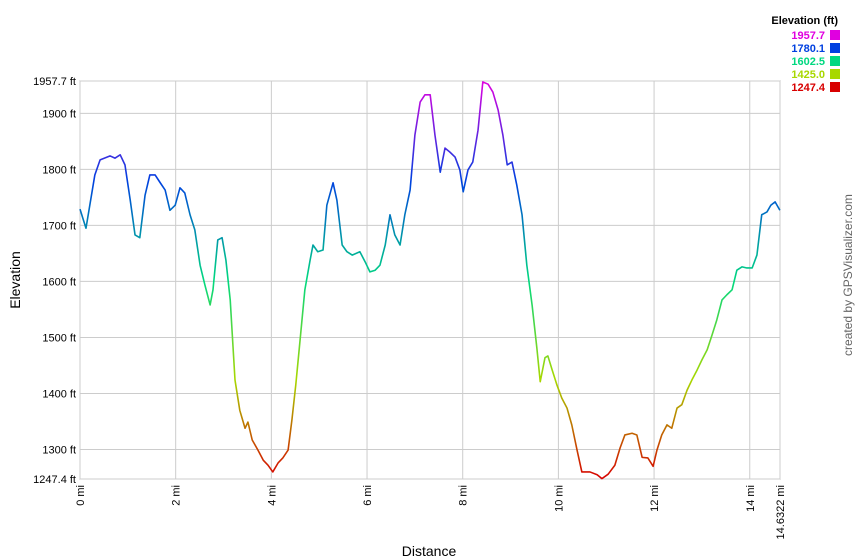  What do you see at coordinates (59, 114) in the screenshot?
I see `y-tick-label: 1900 ft` at bounding box center [59, 114].